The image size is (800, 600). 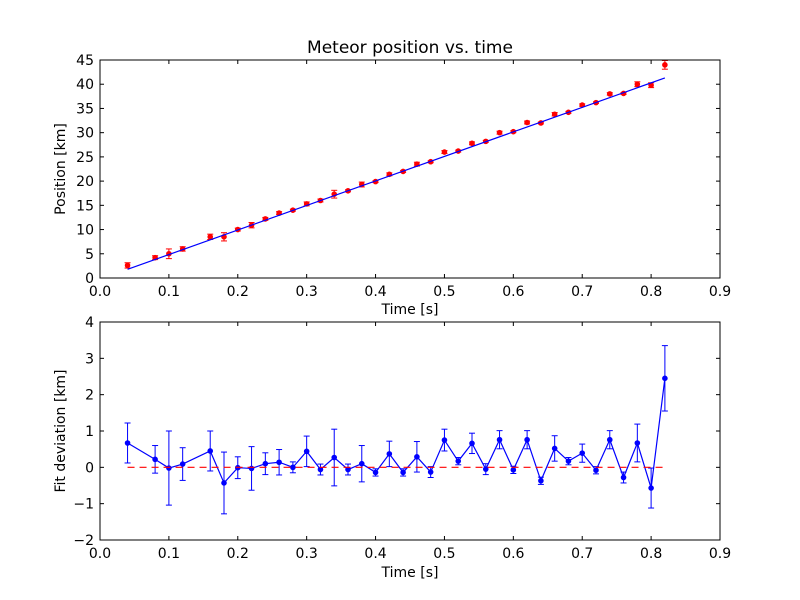 I want to click on position-y-axis-label: Position [km], so click(x=61, y=169).